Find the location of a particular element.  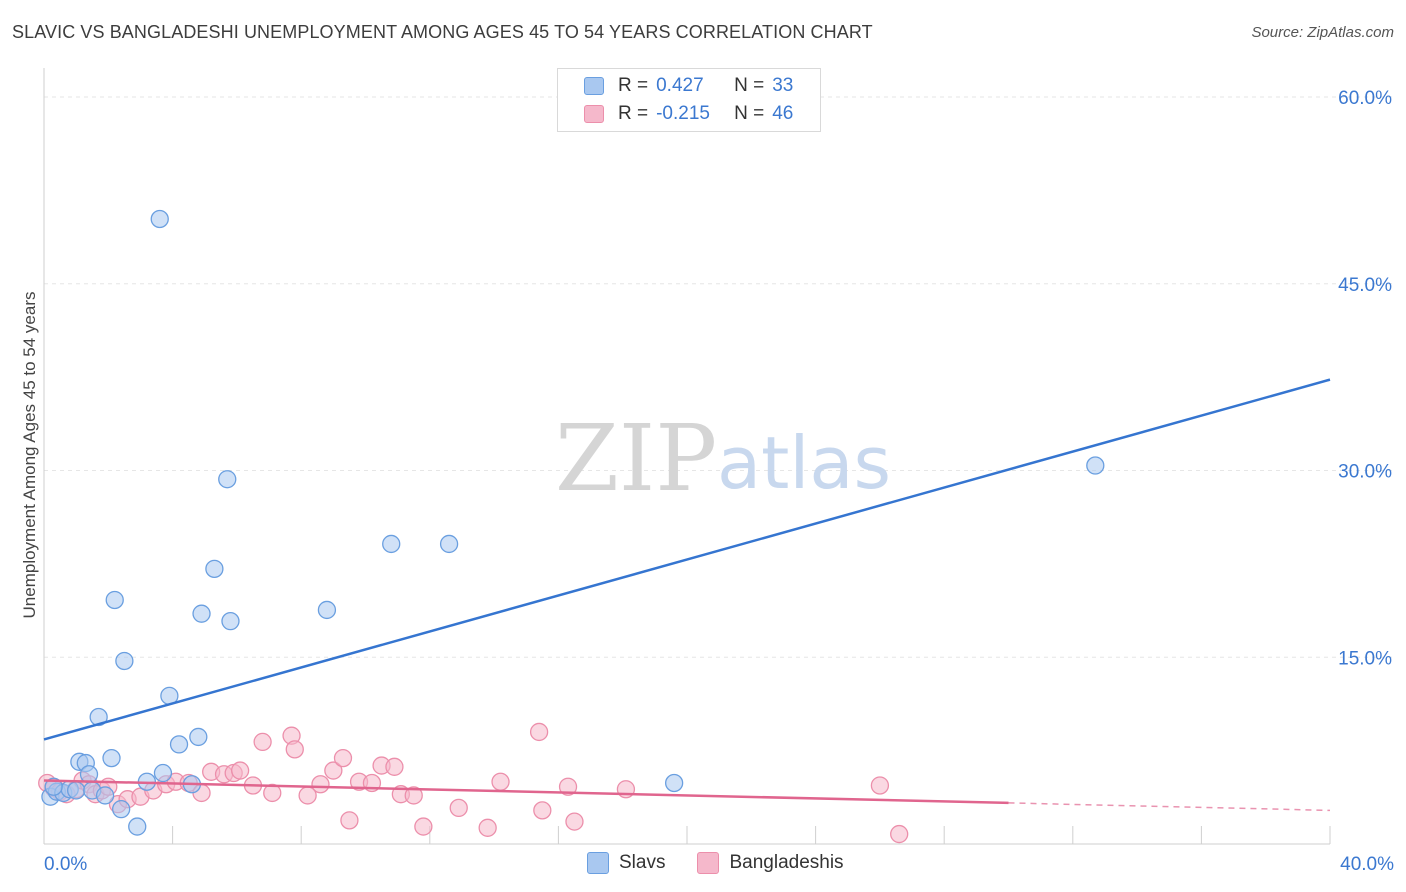

slavs-legend-swatch is located at coordinates (598, 863).